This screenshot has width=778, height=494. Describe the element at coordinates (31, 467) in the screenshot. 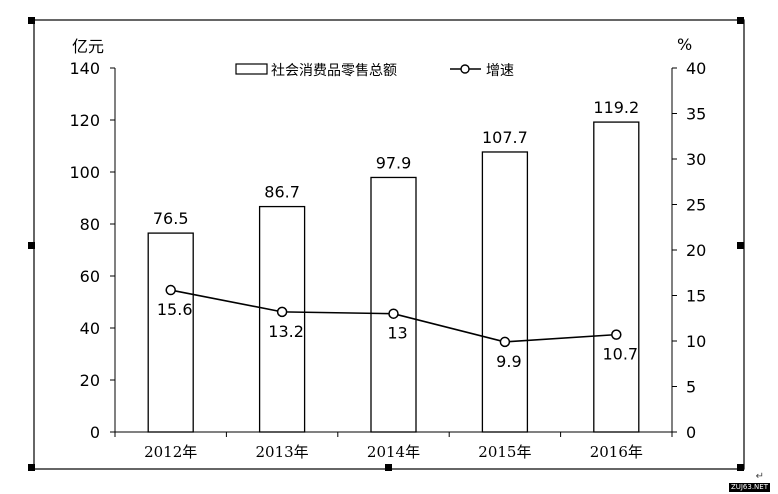

I see `resize-handle-bottom-left` at that location.